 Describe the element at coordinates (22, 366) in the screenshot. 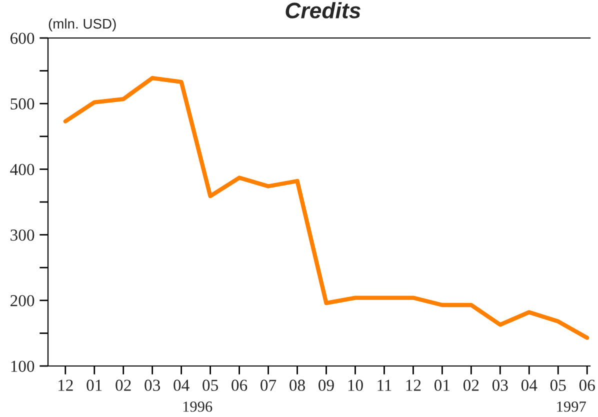

I see `y-tick-label: 100` at that location.